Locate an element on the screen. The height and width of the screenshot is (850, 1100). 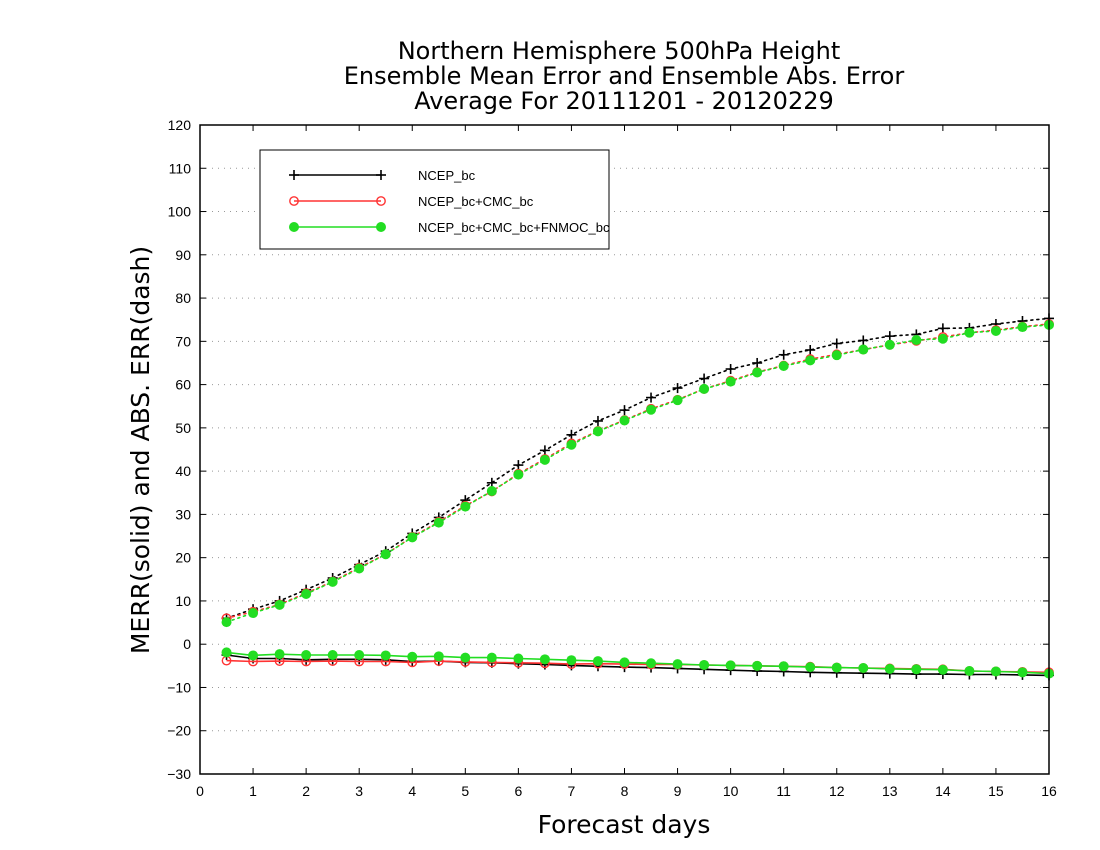
x-tick-label: 7 is located at coordinates (572, 791).